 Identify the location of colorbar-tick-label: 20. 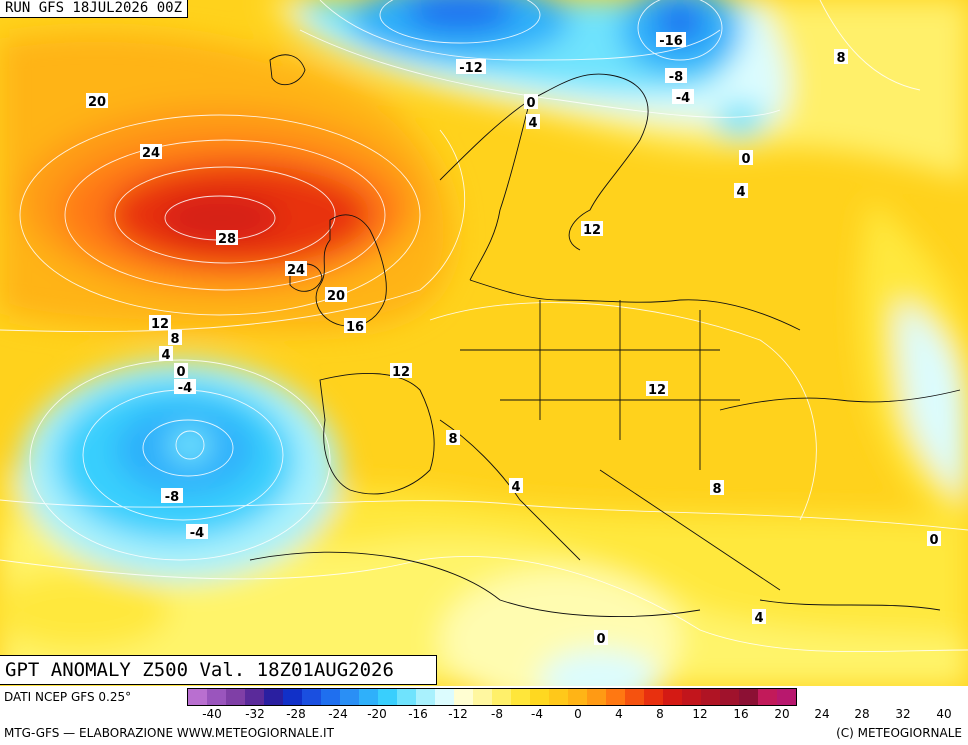
(782, 714).